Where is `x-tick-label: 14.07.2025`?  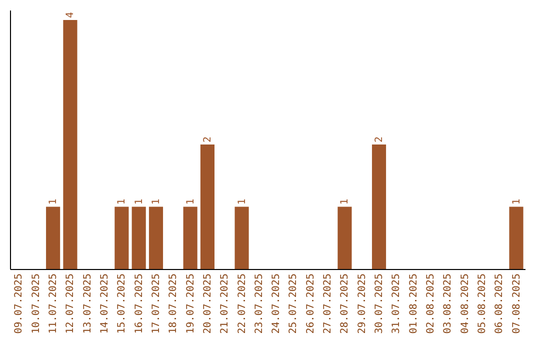
x-tick-label: 14.07.2025 is located at coordinates (105, 304).